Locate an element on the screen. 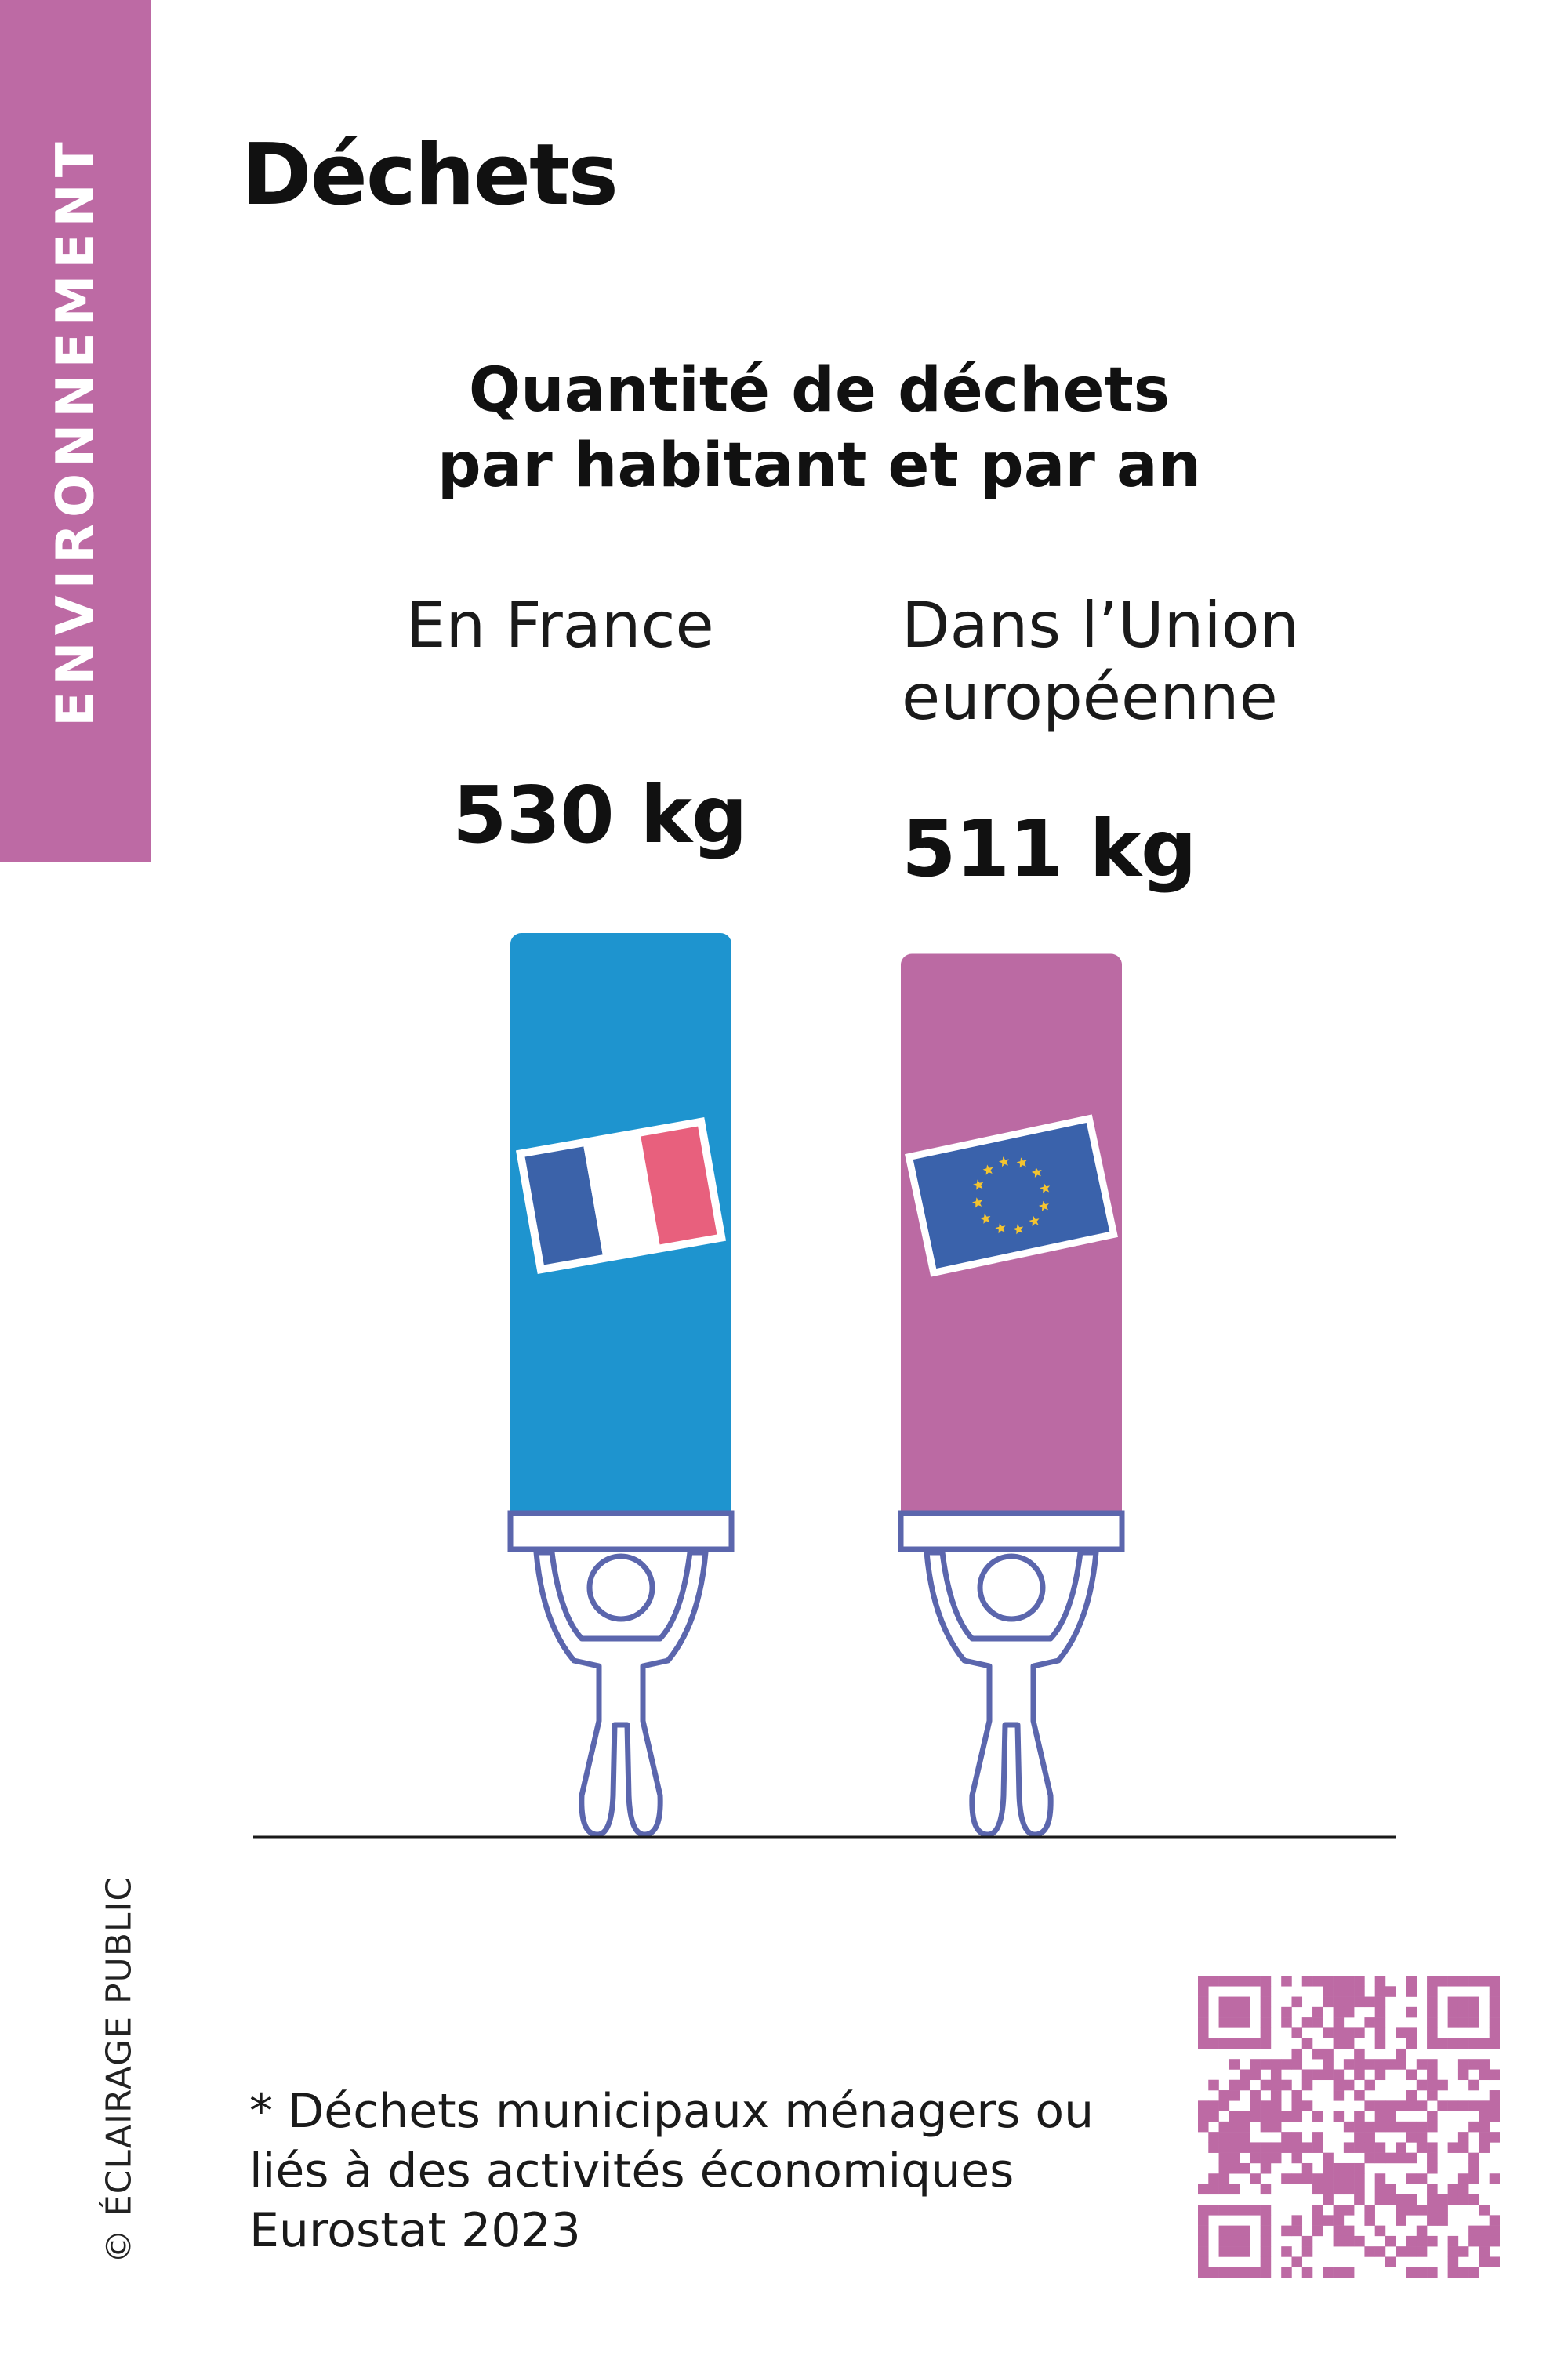 The height and width of the screenshot is (2356, 1568). page-title: Déchets is located at coordinates (430, 175).